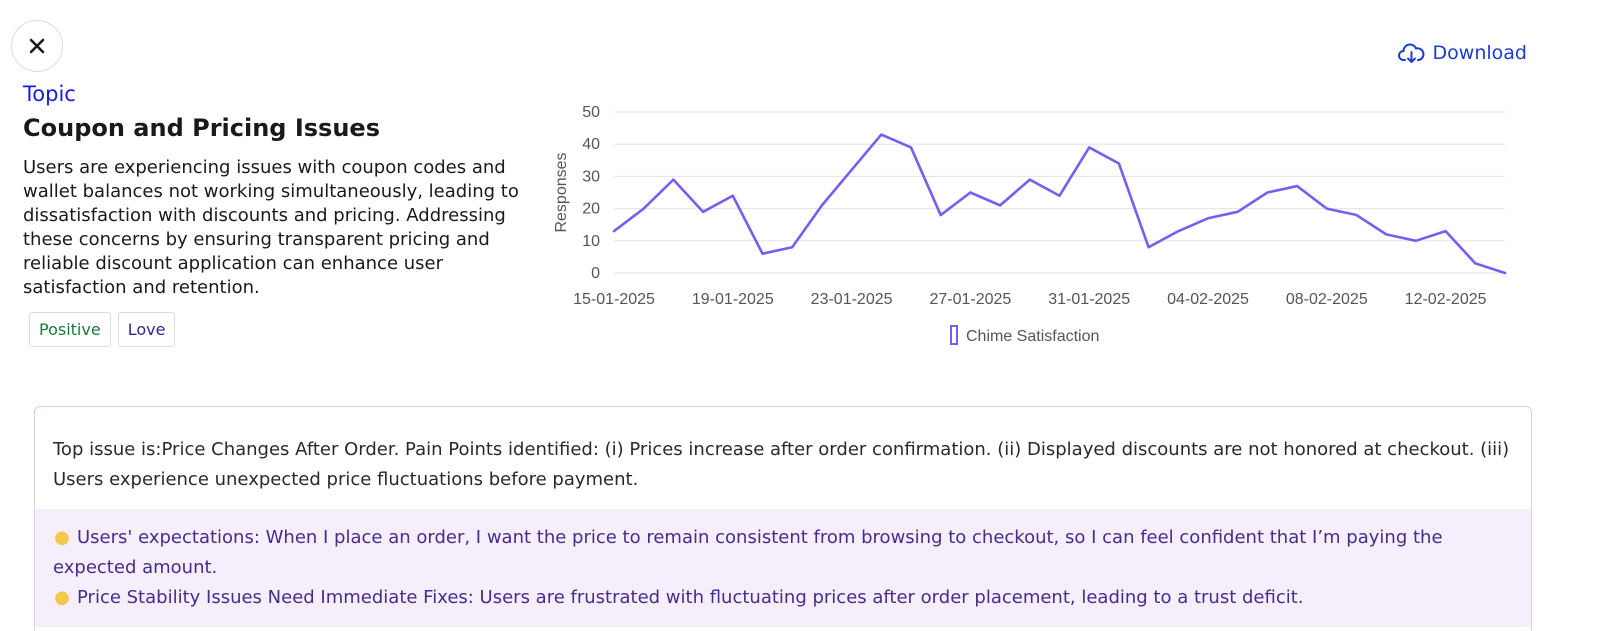 This screenshot has width=1600, height=631. What do you see at coordinates (1479, 53) in the screenshot?
I see `download-label: Download` at bounding box center [1479, 53].